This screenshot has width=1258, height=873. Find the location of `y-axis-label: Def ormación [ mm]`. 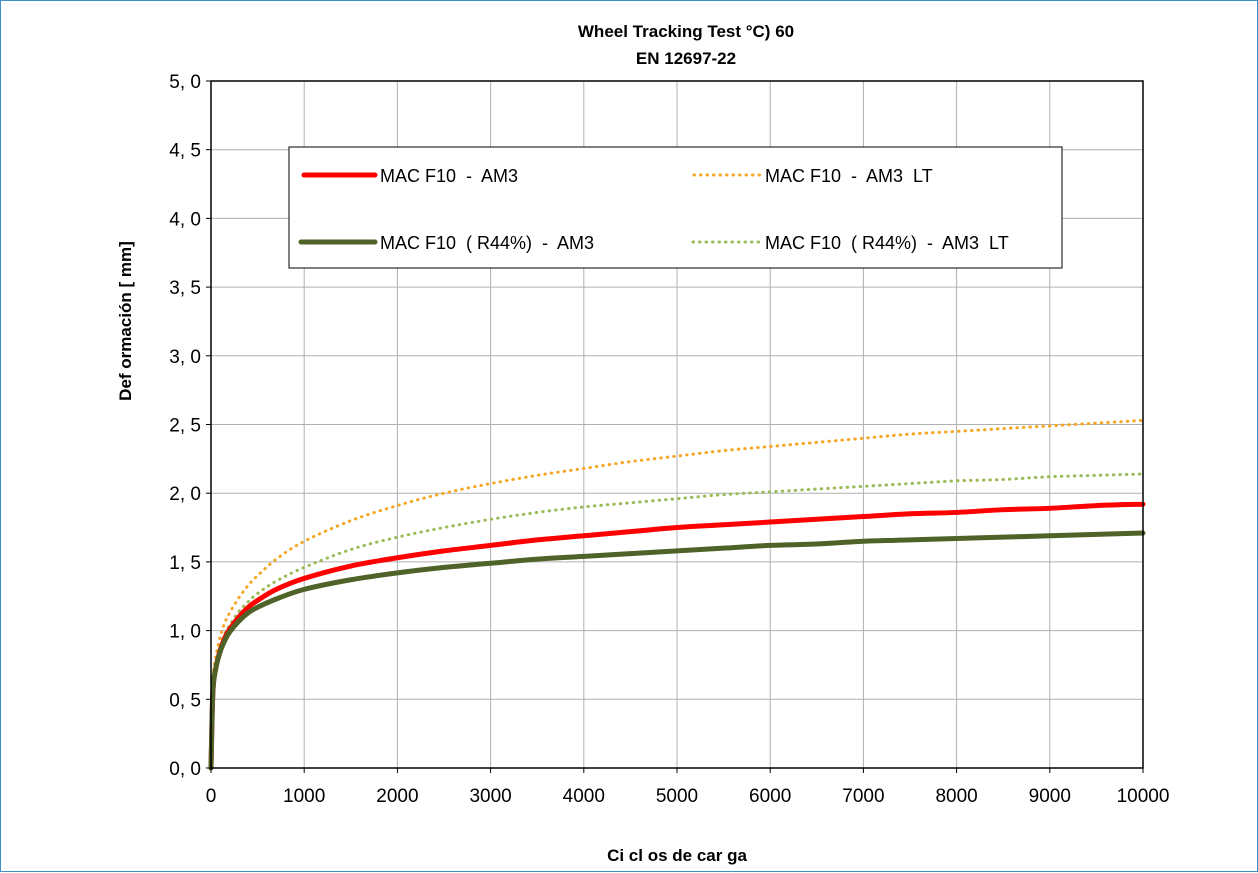

y-axis-label: Def ormación [ mm] is located at coordinates (125, 321).